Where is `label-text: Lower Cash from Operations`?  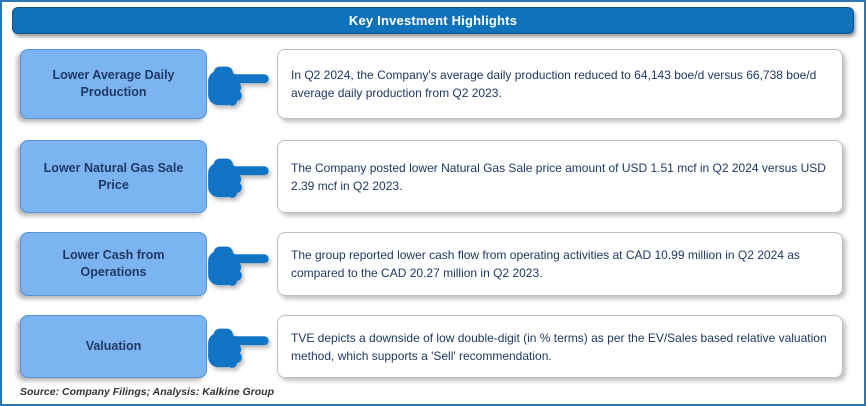 label-text: Lower Cash from Operations is located at coordinates (113, 263).